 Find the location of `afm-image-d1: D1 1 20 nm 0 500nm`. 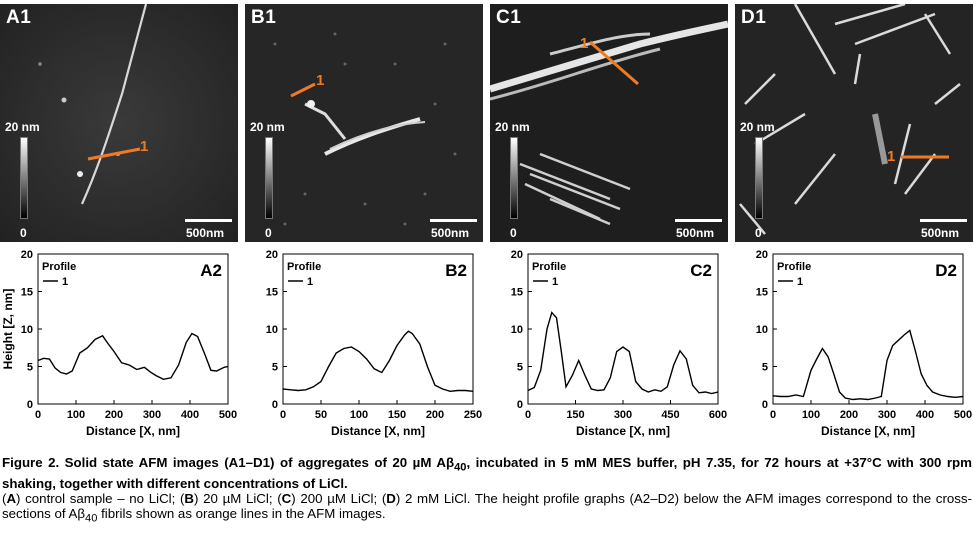

afm-image-d1: D1 1 20 nm 0 500nm is located at coordinates (854, 123).